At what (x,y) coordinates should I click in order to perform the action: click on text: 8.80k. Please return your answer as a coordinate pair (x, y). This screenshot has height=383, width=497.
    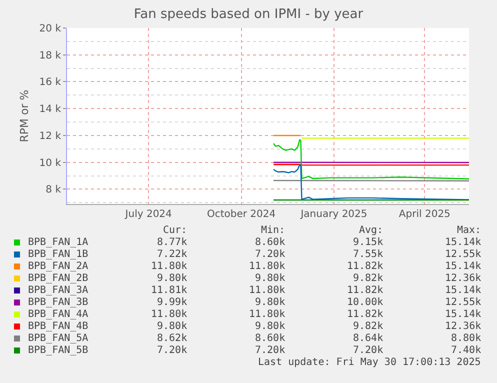
    Looking at the image, I should click on (466, 338).